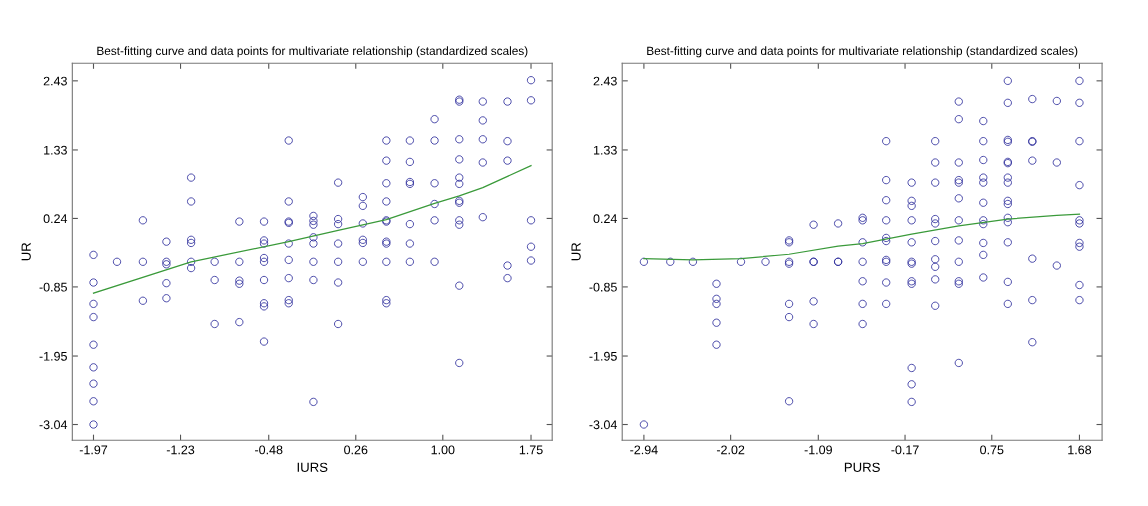 The image size is (1148, 506). Describe the element at coordinates (992, 450) in the screenshot. I see `x-tick-label: 0.75` at that location.